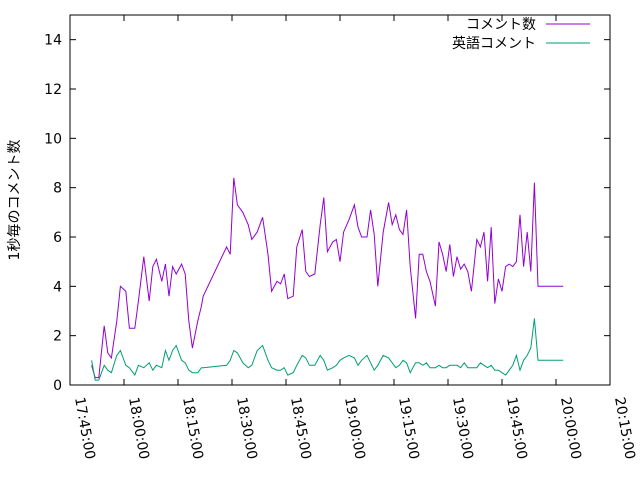 The width and height of the screenshot is (640, 480). I want to click on x-tick-label: 19:30:00, so click(462, 428).